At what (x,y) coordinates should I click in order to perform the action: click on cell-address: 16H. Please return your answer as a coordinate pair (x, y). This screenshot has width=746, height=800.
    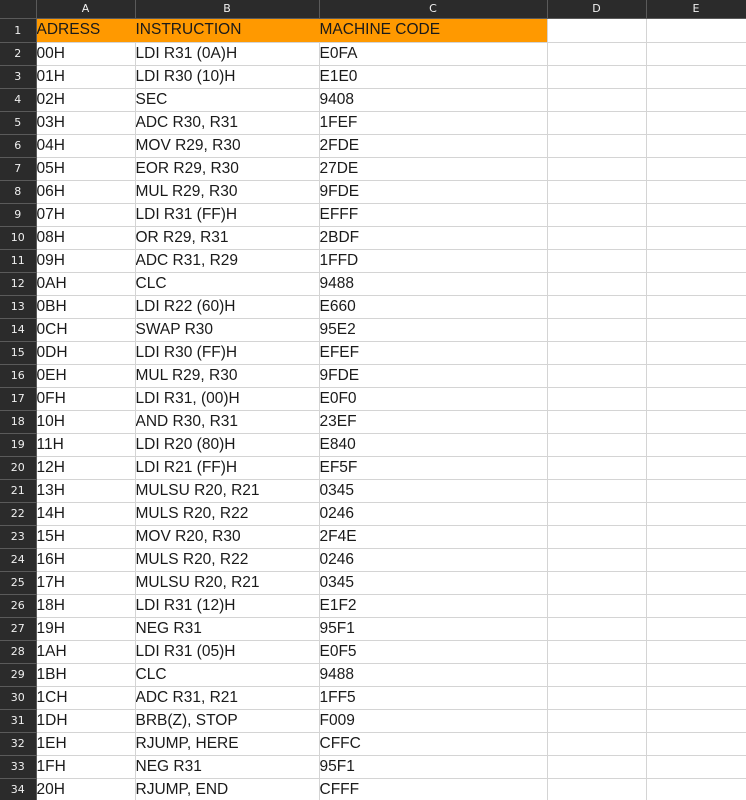
    Looking at the image, I should click on (86, 560).